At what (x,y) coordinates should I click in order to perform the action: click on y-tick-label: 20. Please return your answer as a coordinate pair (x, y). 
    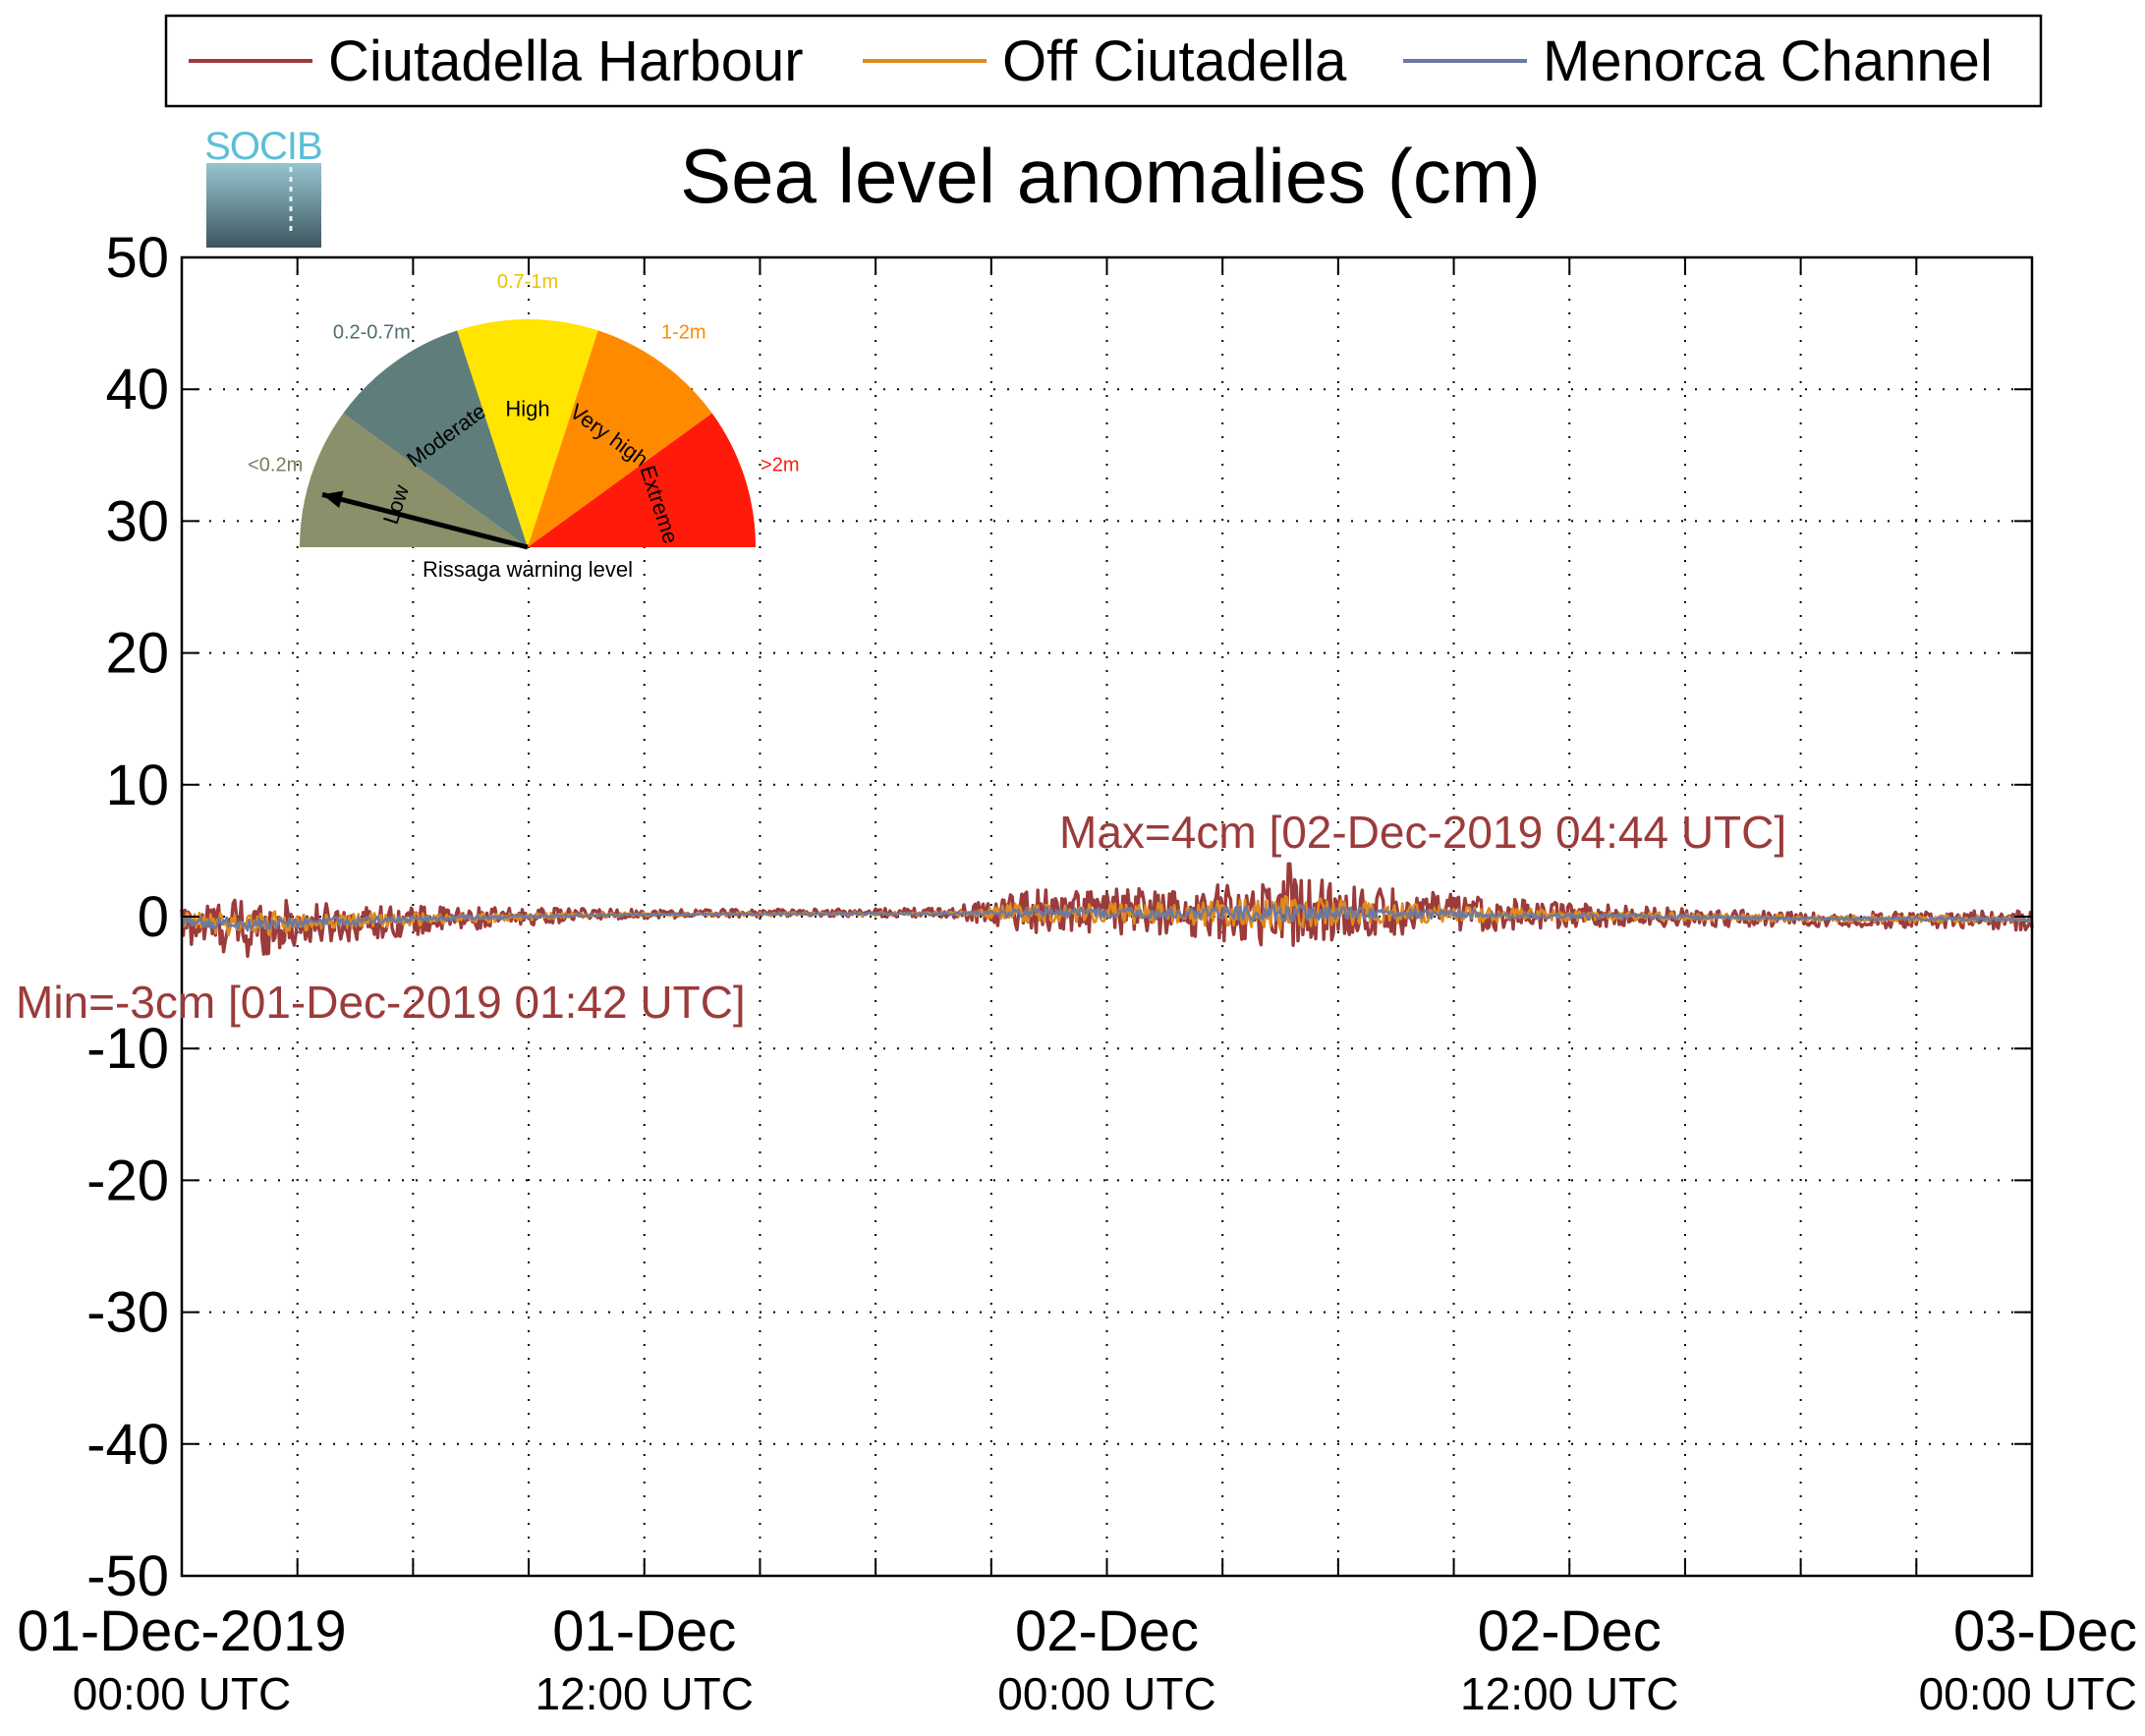
    Looking at the image, I should click on (137, 654).